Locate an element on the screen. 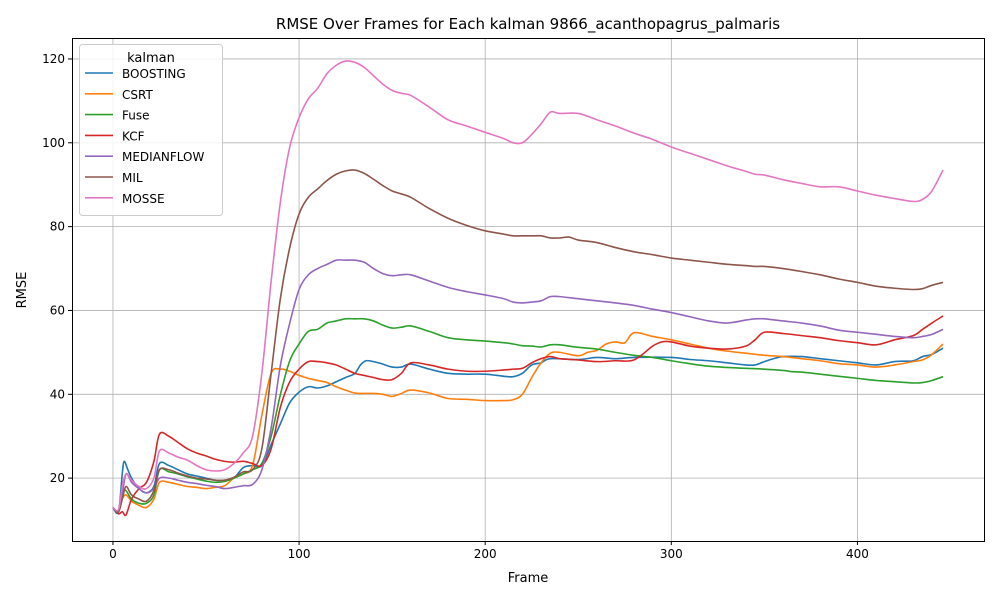  y-tick-label: 20 is located at coordinates (57, 478).